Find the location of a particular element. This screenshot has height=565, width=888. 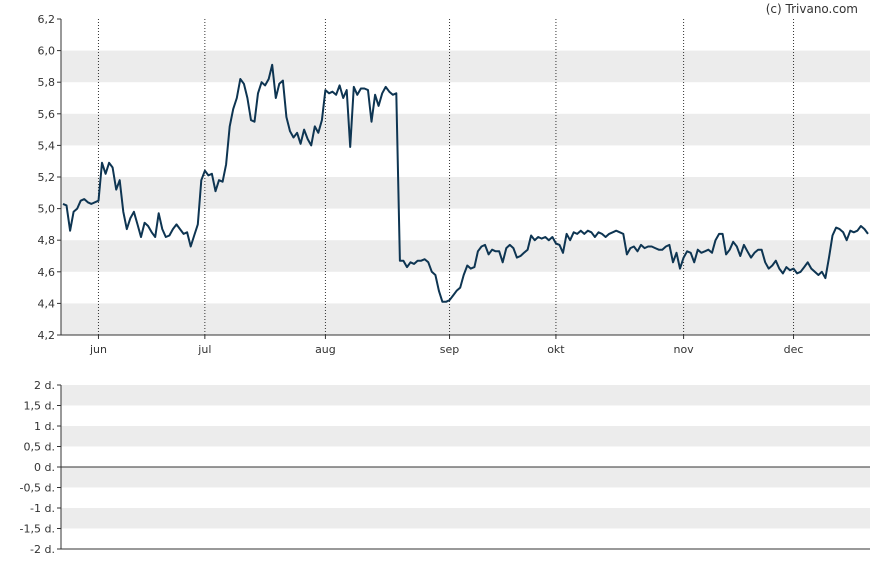

copyright-label: (c) Trivano.com is located at coordinates (812, 9).